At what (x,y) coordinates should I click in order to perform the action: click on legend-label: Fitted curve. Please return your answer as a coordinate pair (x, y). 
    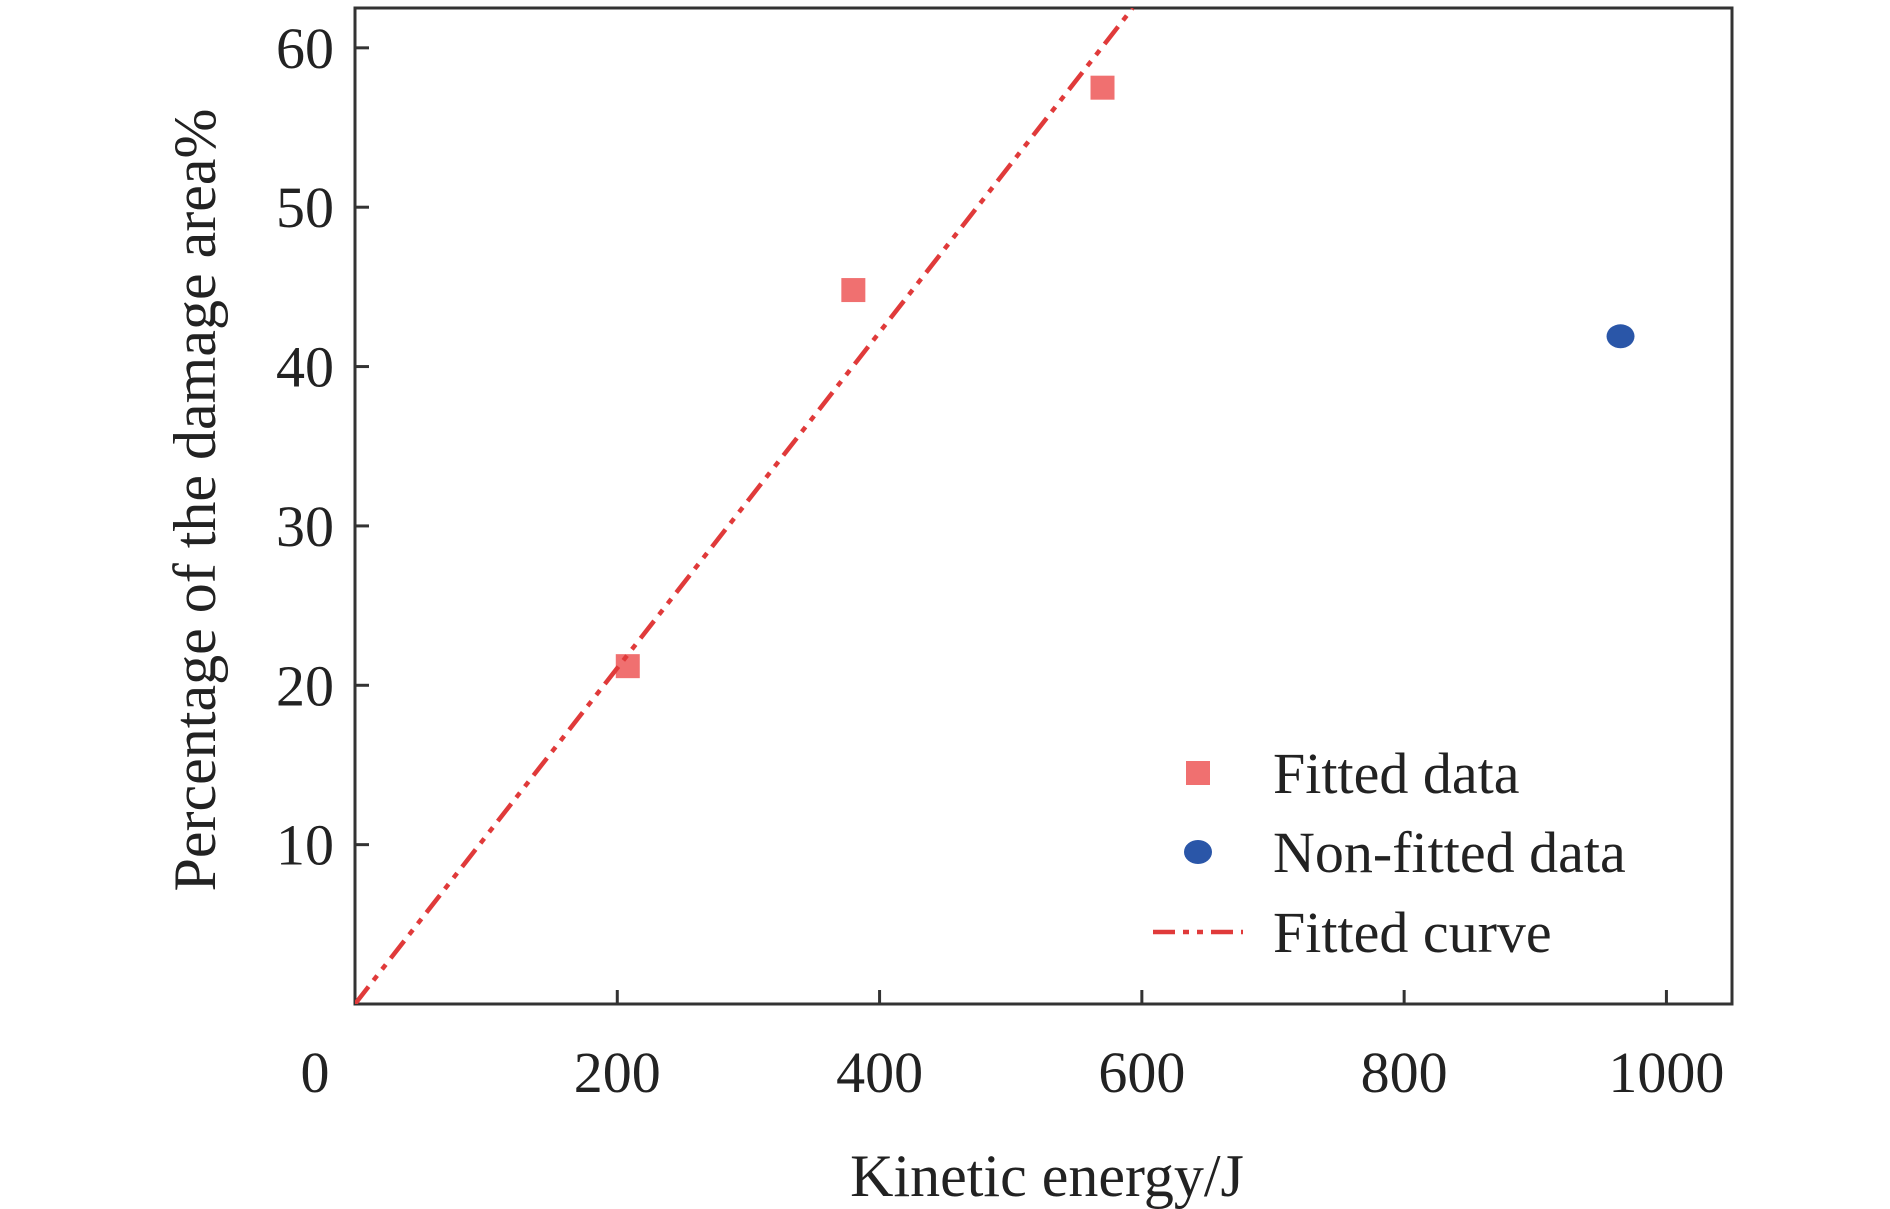
    Looking at the image, I should click on (1412, 932).